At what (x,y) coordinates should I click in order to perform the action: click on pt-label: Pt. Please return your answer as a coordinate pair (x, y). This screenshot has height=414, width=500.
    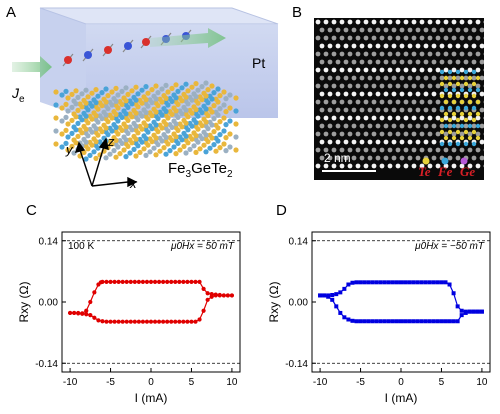
    Looking at the image, I should click on (259, 63).